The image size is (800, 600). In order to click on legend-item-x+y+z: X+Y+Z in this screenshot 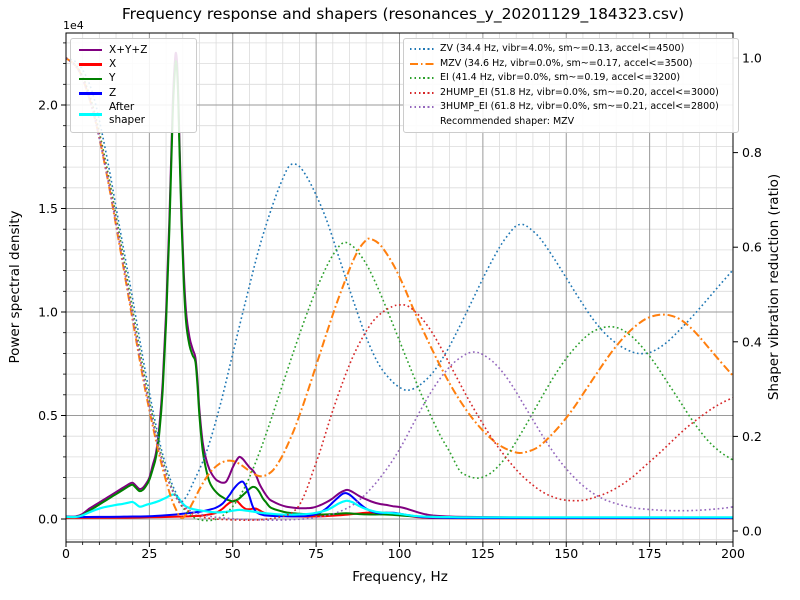, I will do `click(133, 50)`.